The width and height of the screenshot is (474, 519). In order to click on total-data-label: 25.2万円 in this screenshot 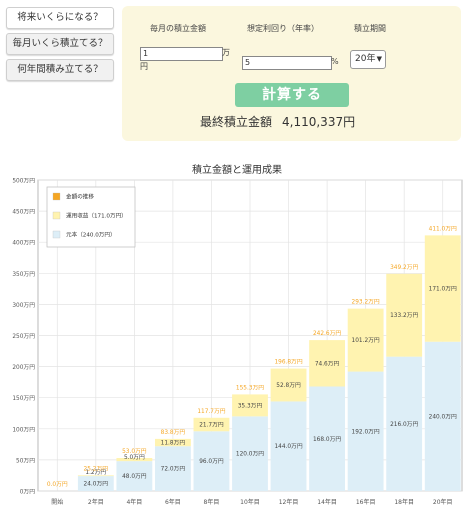, I will do `click(96, 468)`.